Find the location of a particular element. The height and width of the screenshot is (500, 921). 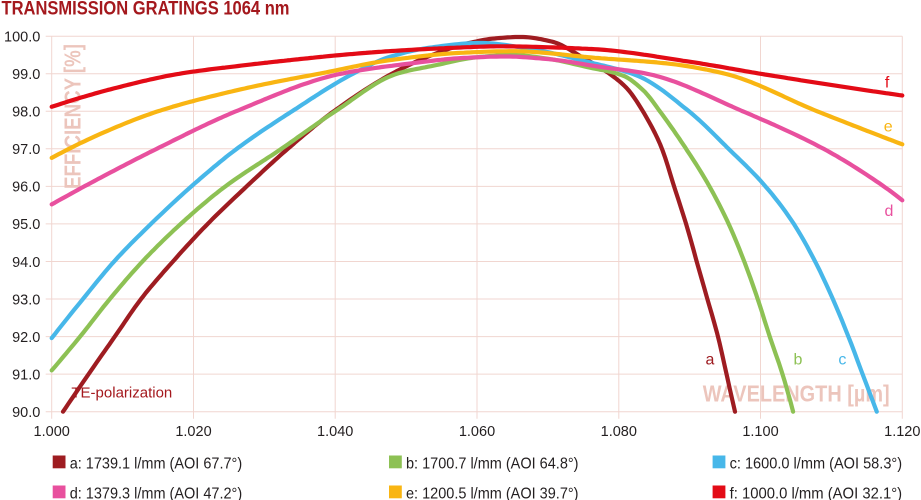

svg-text: 92.0 is located at coordinates (26, 338).